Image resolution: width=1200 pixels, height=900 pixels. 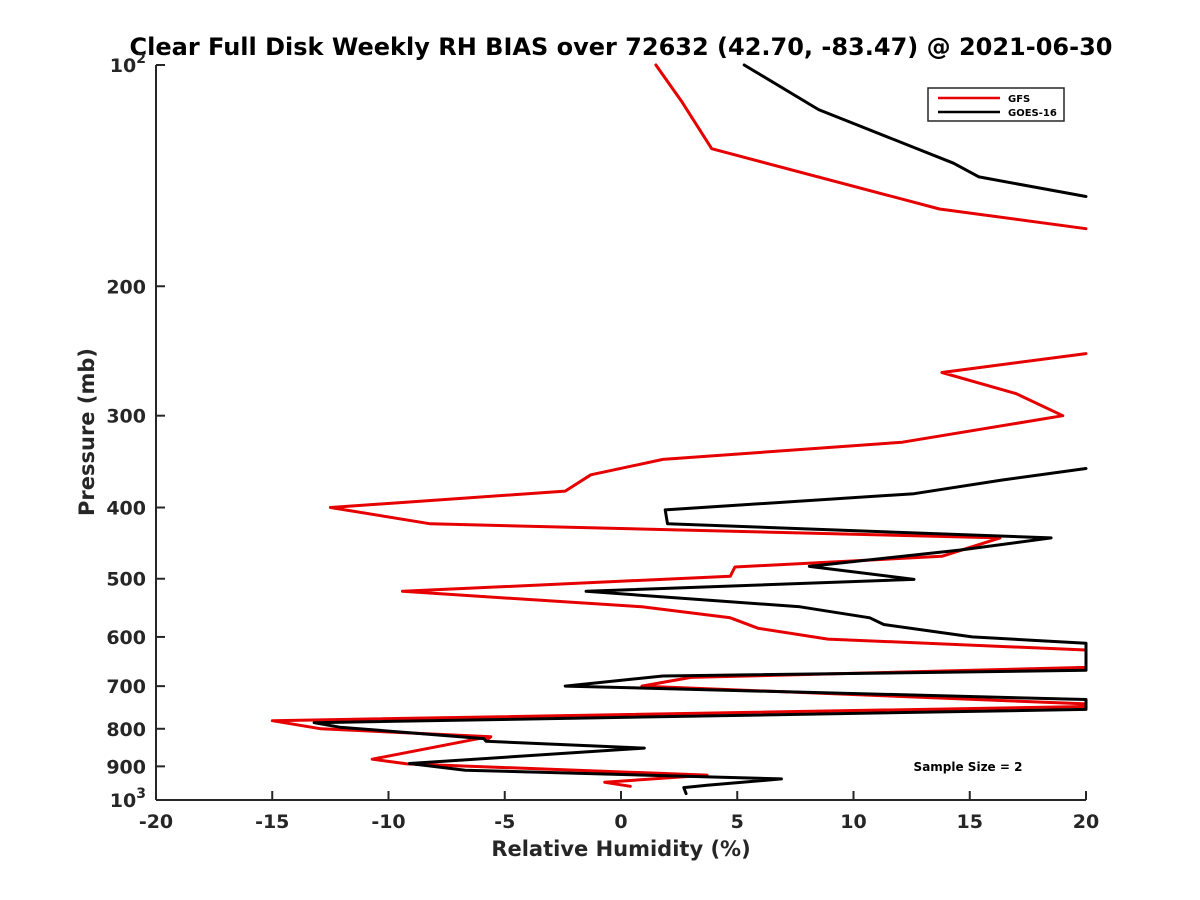 I want to click on y-tick-label: 900, so click(x=126, y=767).